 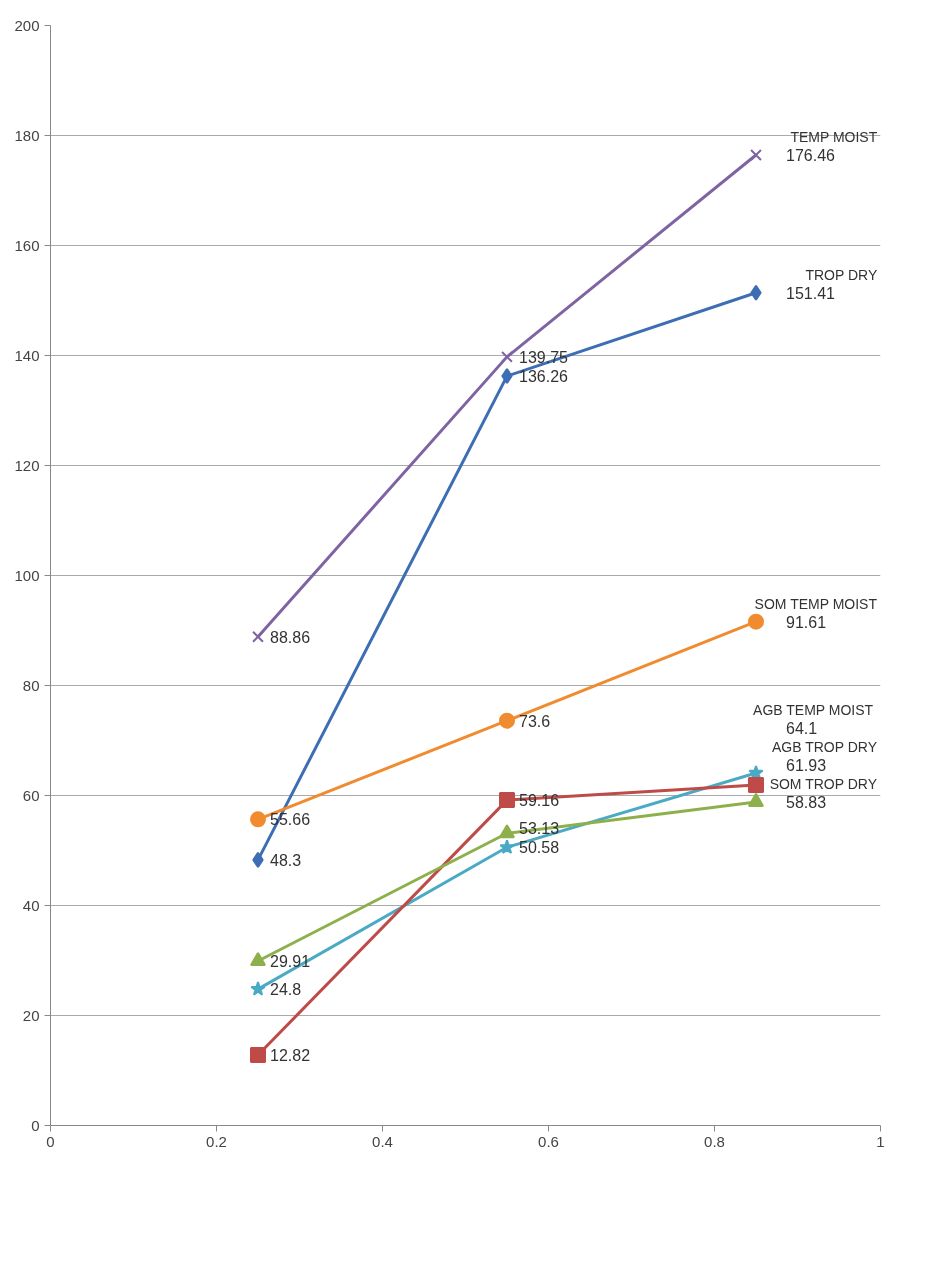 I want to click on data-label: 48.3, so click(x=286, y=860).